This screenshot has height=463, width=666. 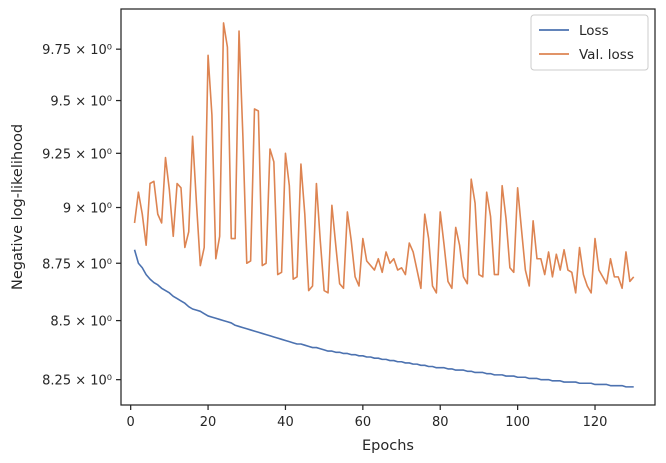 What do you see at coordinates (77, 154) in the screenshot?
I see `y-tick-label: 9.25 × 10⁰` at bounding box center [77, 154].